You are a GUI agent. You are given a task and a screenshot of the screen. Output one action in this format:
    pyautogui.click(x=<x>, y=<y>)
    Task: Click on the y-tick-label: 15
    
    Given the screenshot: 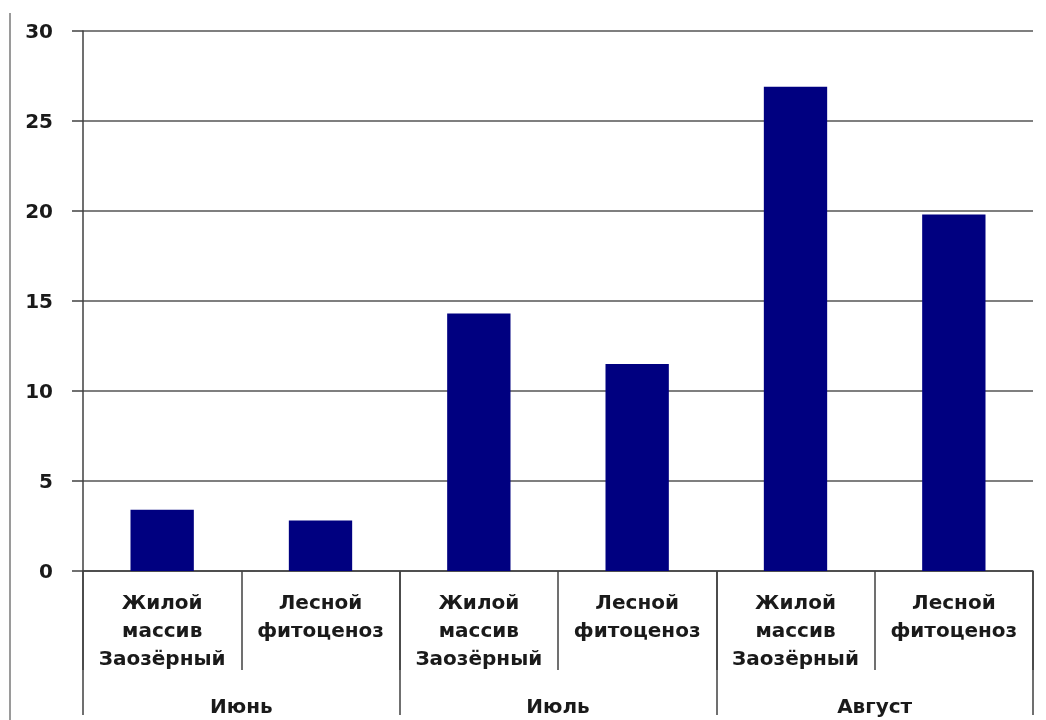 What is the action you would take?
    pyautogui.click(x=39, y=301)
    